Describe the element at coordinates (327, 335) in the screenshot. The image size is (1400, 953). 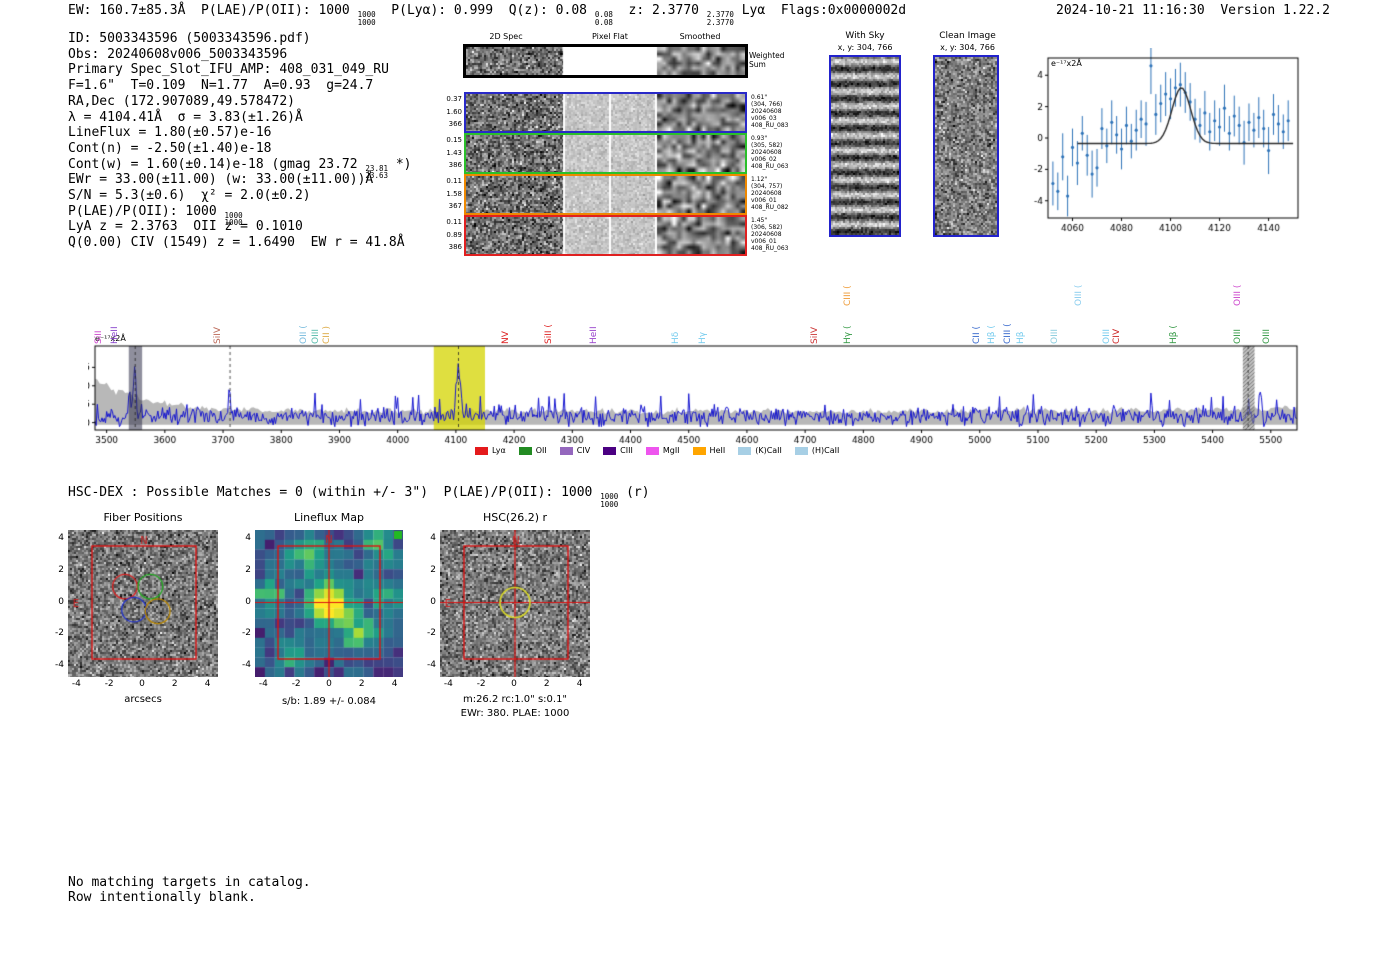
I see `emission-line-label: CII )` at that location.